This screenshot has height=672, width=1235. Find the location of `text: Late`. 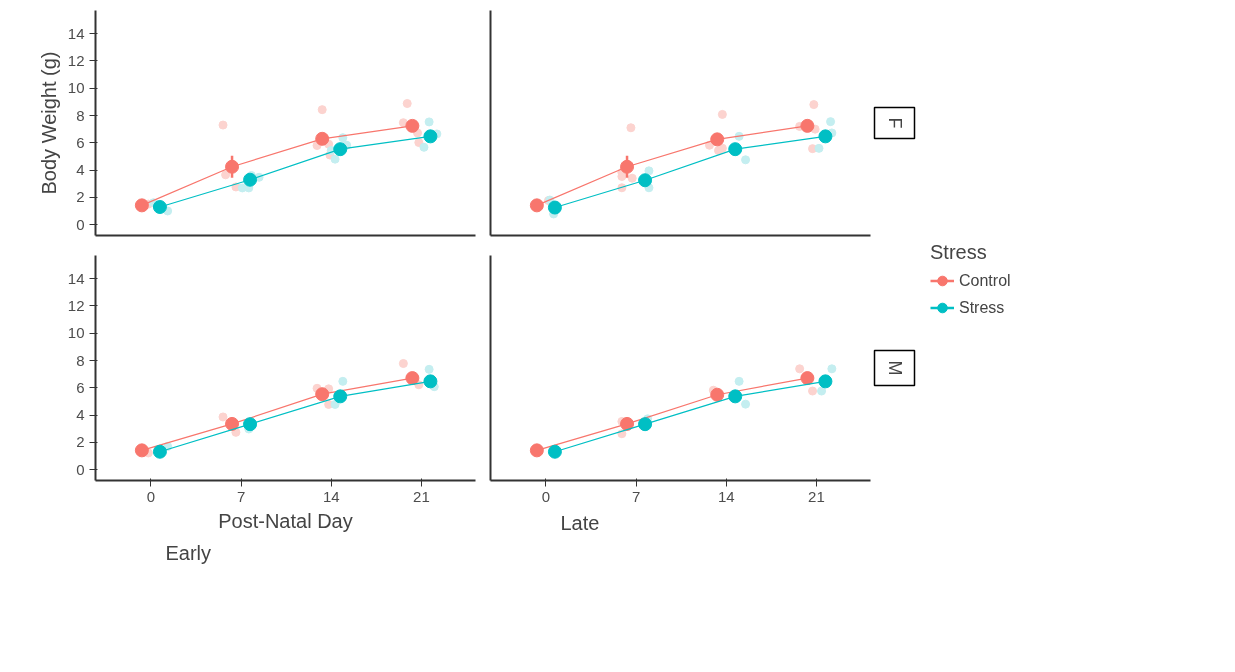

text: Late is located at coordinates (580, 522).